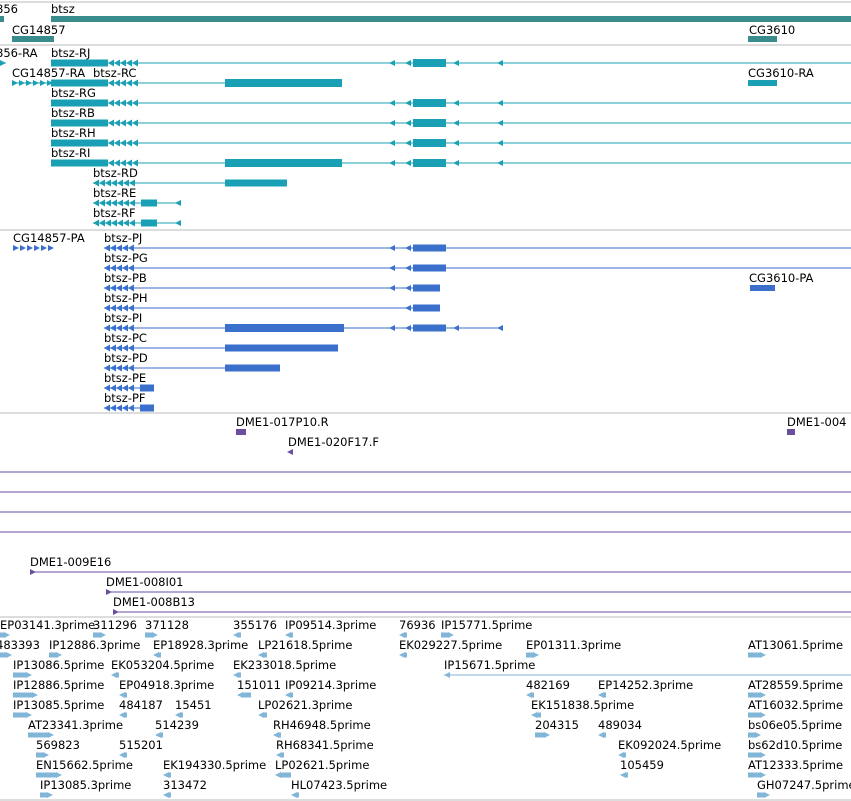 The image size is (851, 801). Describe the element at coordinates (166, 685) in the screenshot. I see `est-label: EP04918.3prime` at that location.